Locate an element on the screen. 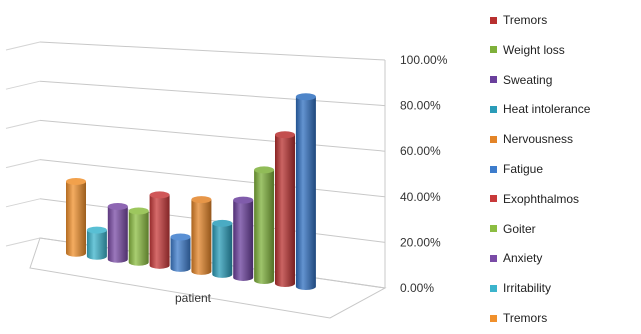 This screenshot has height=334, width=641. legend-label: Goiter is located at coordinates (519, 229).